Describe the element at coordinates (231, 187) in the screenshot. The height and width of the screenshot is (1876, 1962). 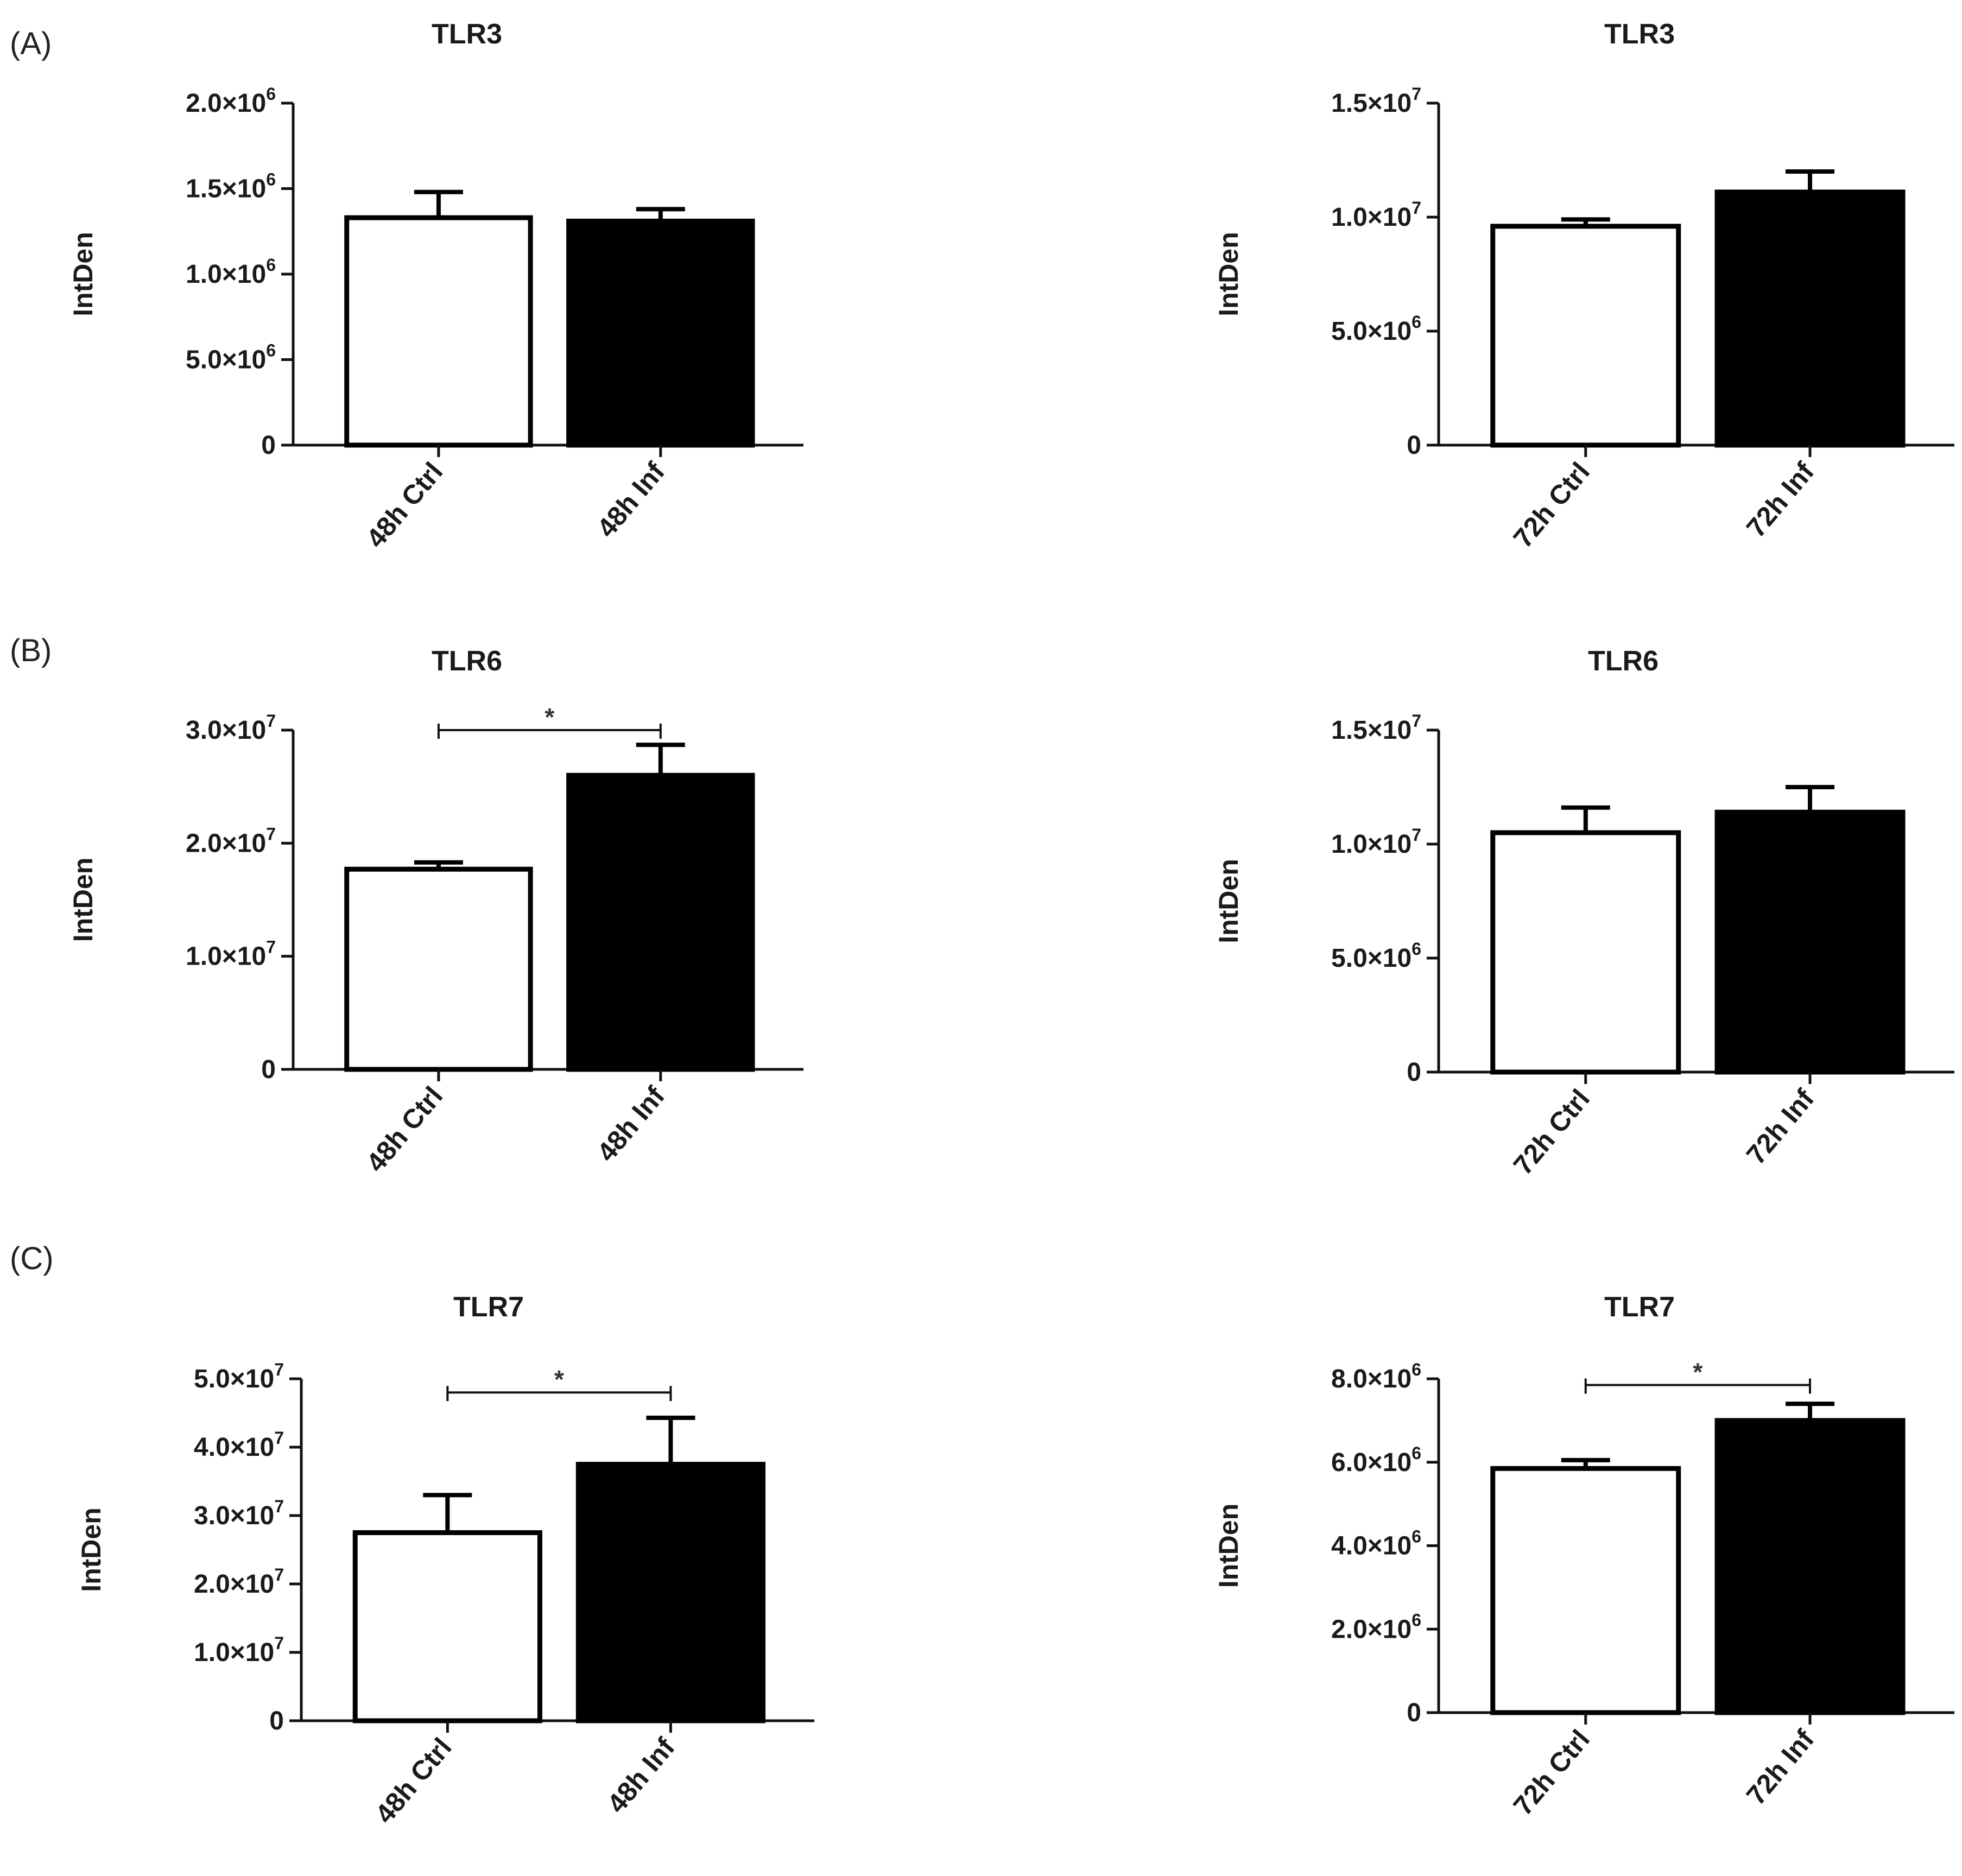
I see `y-tick-label: 1.5×10⁶` at that location.